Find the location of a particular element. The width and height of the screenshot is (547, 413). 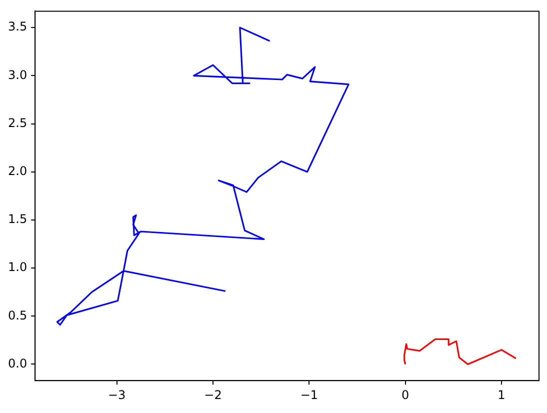

x-tick-label: −1 is located at coordinates (309, 395).